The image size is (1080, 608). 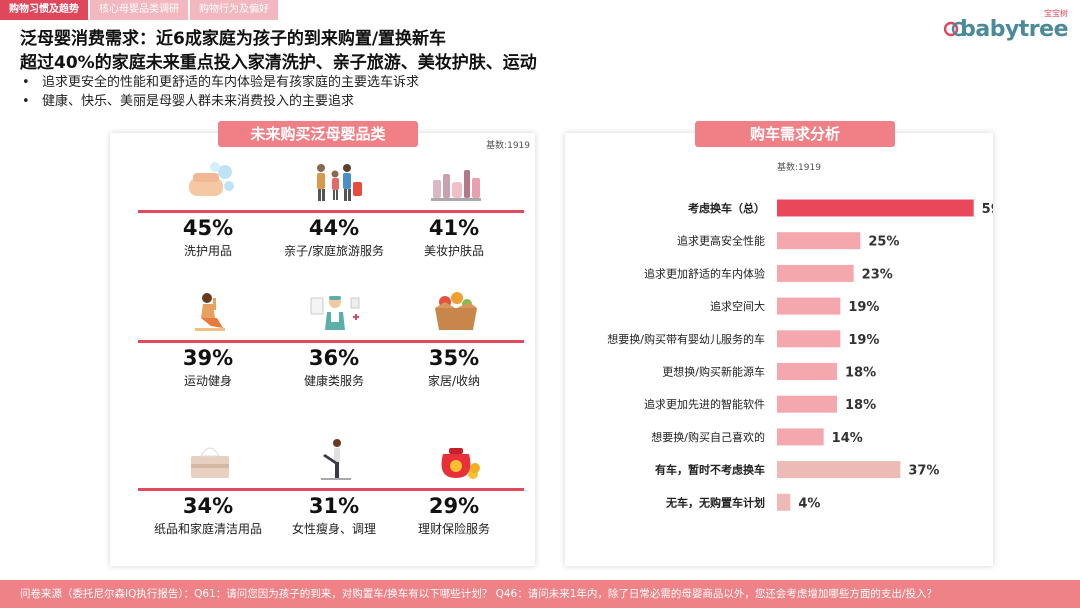 What do you see at coordinates (704, 273) in the screenshot?
I see `bar-category-label: 追求更加舒适的车内体验` at bounding box center [704, 273].